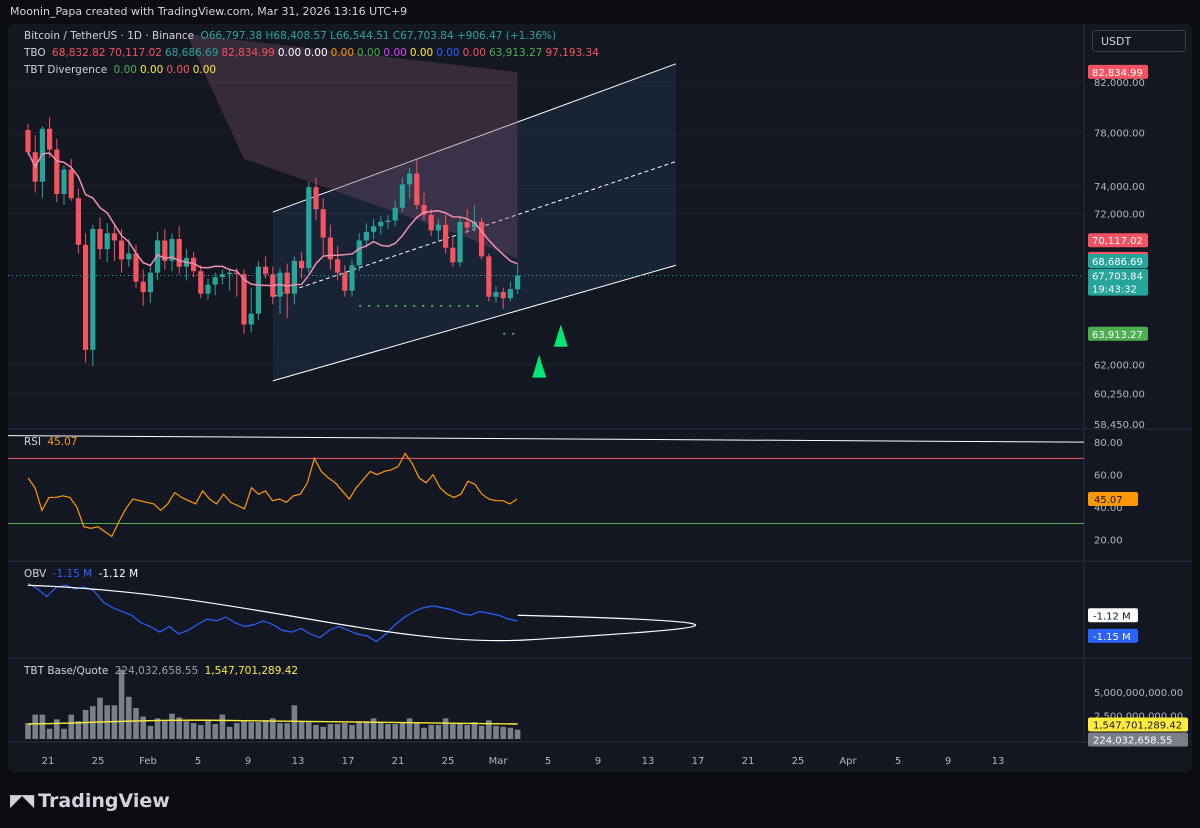 The image size is (1200, 828). What do you see at coordinates (35, 574) in the screenshot?
I see `obv-label: OBV` at bounding box center [35, 574].